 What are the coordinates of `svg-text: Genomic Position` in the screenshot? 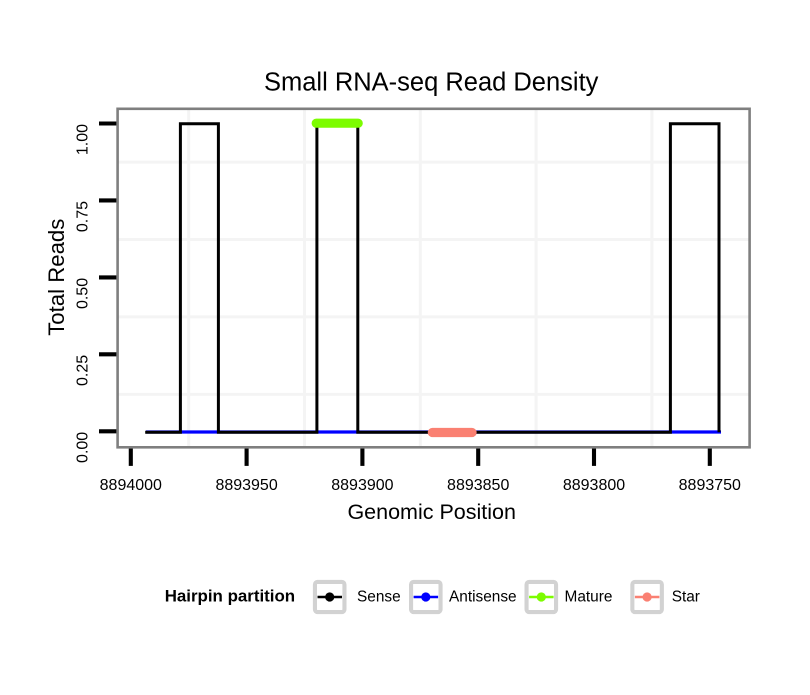 It's located at (431, 512).